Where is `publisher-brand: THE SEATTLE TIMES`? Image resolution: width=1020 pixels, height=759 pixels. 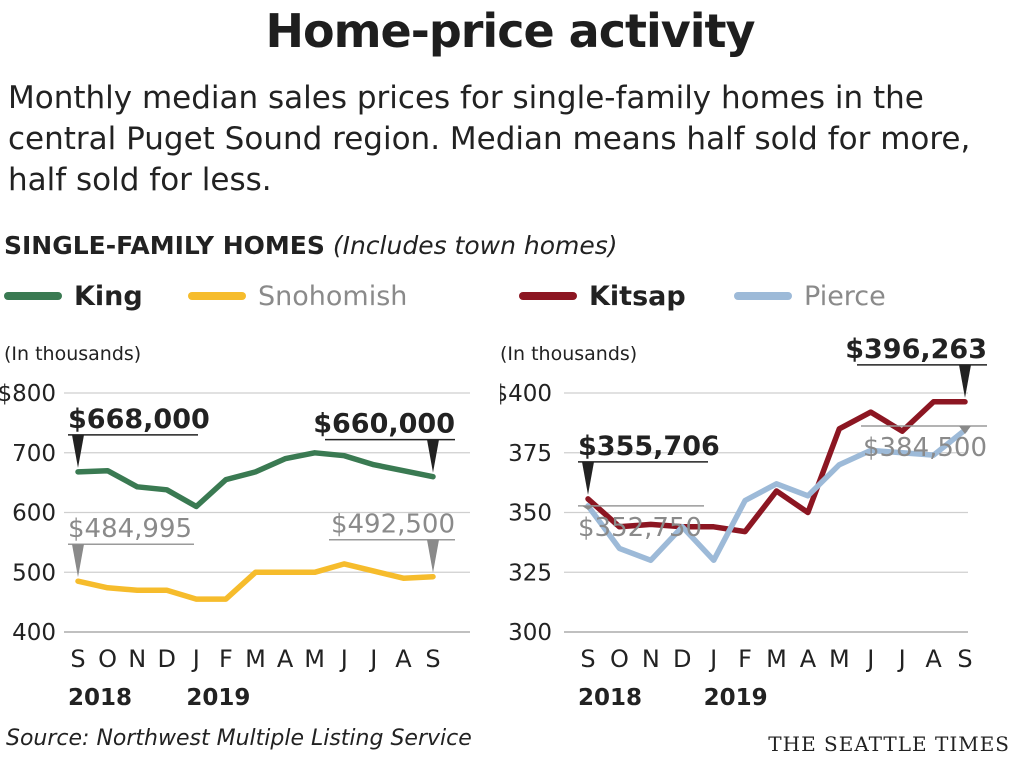
publisher-brand: THE SEATTLE TIMES is located at coordinates (889, 744).